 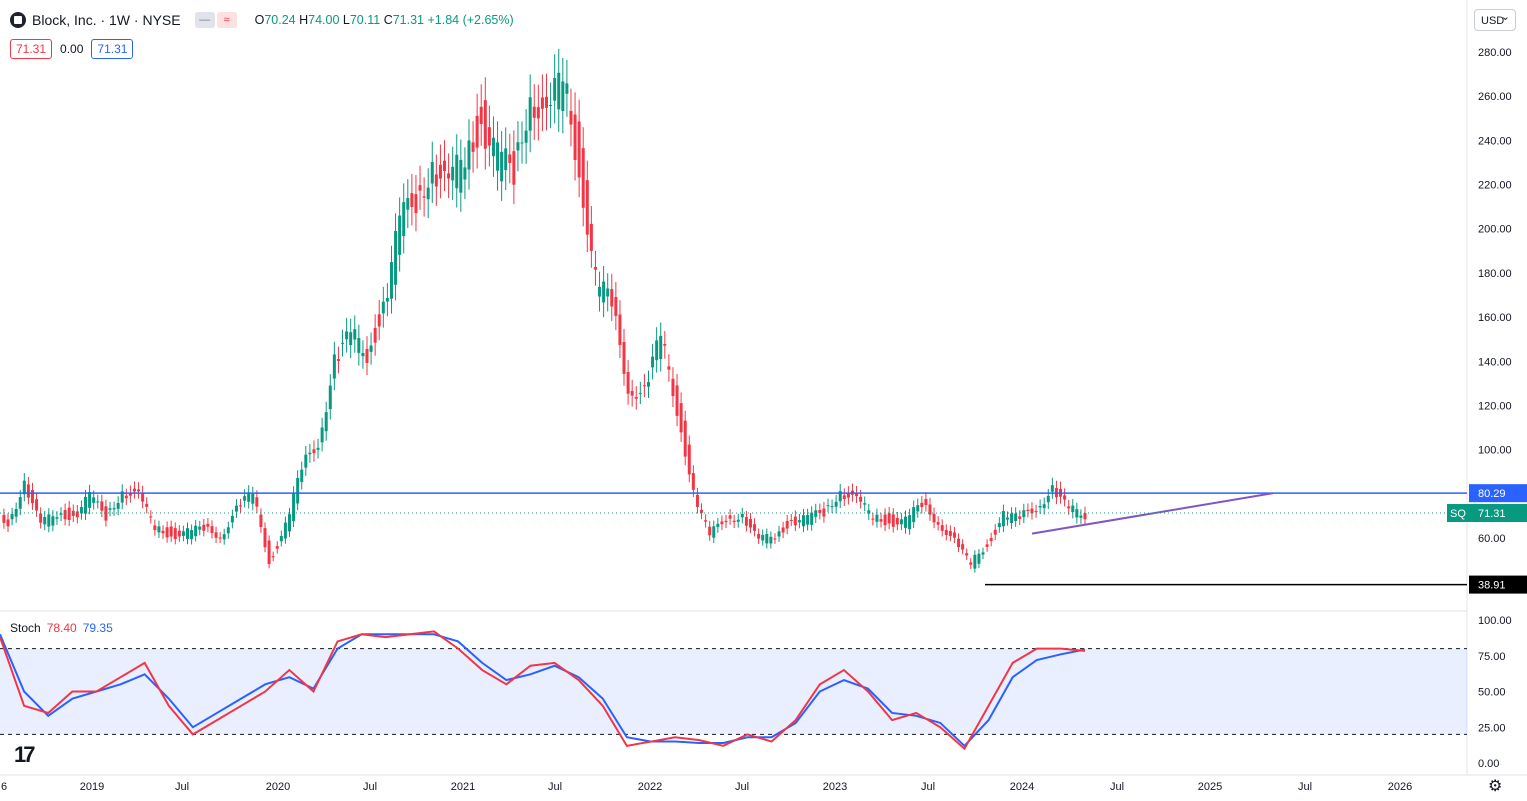 What do you see at coordinates (25, 628) in the screenshot?
I see `stoch-name: Stoch` at bounding box center [25, 628].